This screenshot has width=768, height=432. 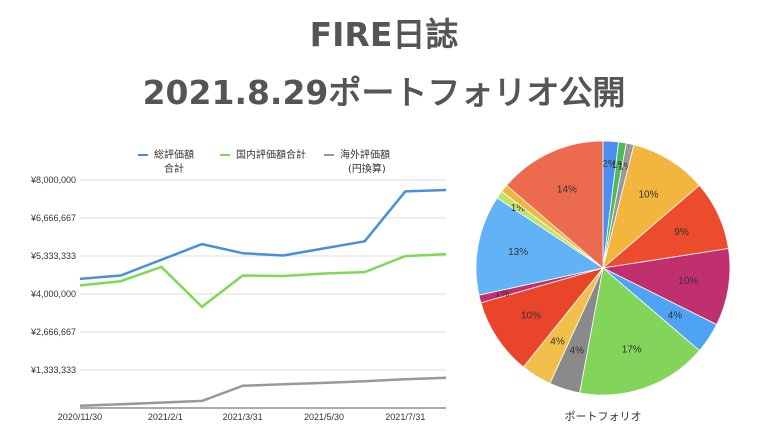 What do you see at coordinates (632, 350) in the screenshot?
I see `pie-label: 17%` at bounding box center [632, 350].